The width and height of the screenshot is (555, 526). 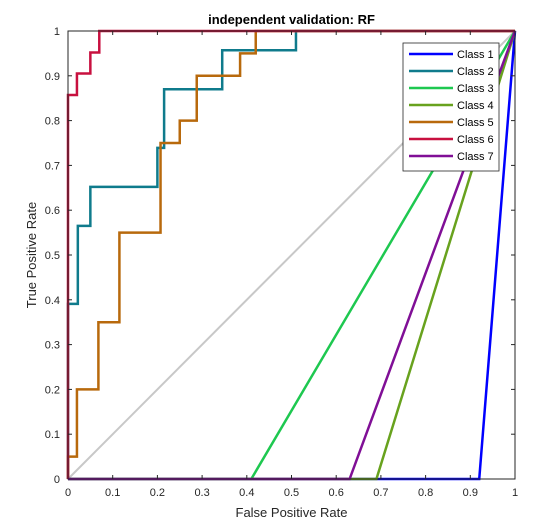 I want to click on x-tick-label: 0, so click(x=68, y=493).